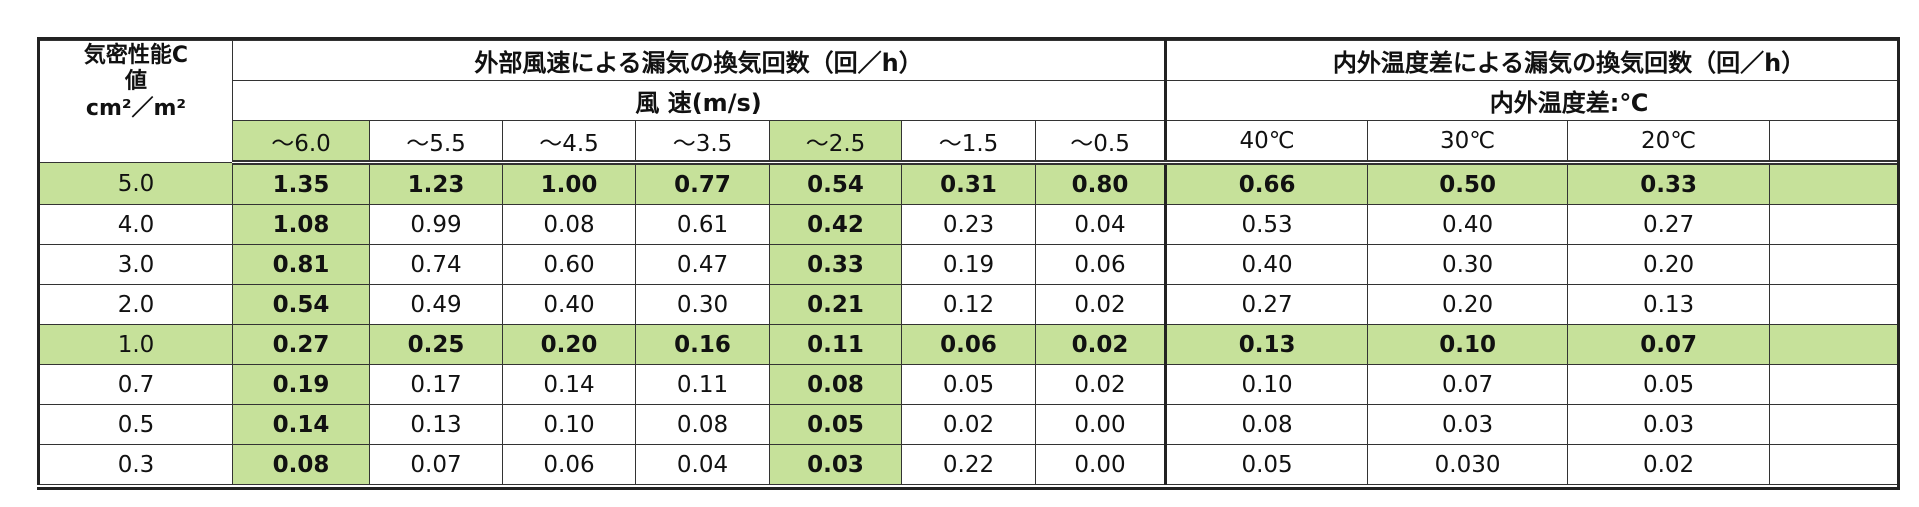 Image resolution: width=1919 pixels, height=507 pixels. What do you see at coordinates (135, 82) in the screenshot?
I see `corner-line: 値` at bounding box center [135, 82].